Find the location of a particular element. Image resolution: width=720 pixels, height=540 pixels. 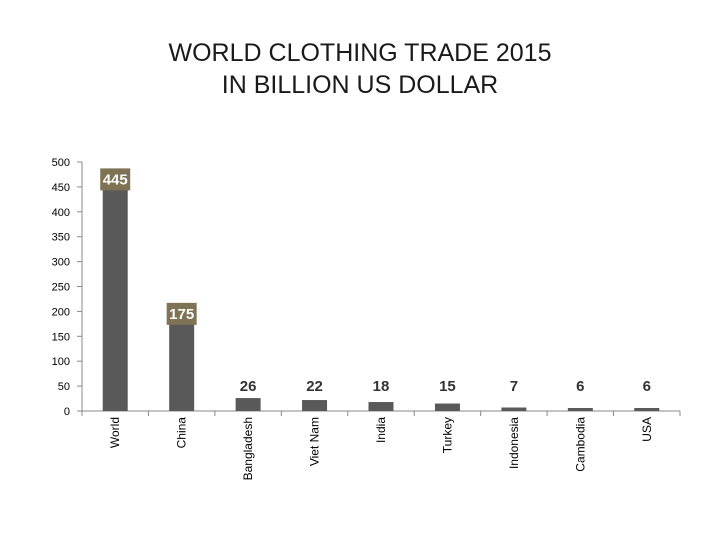

data-label: 22 is located at coordinates (314, 386).